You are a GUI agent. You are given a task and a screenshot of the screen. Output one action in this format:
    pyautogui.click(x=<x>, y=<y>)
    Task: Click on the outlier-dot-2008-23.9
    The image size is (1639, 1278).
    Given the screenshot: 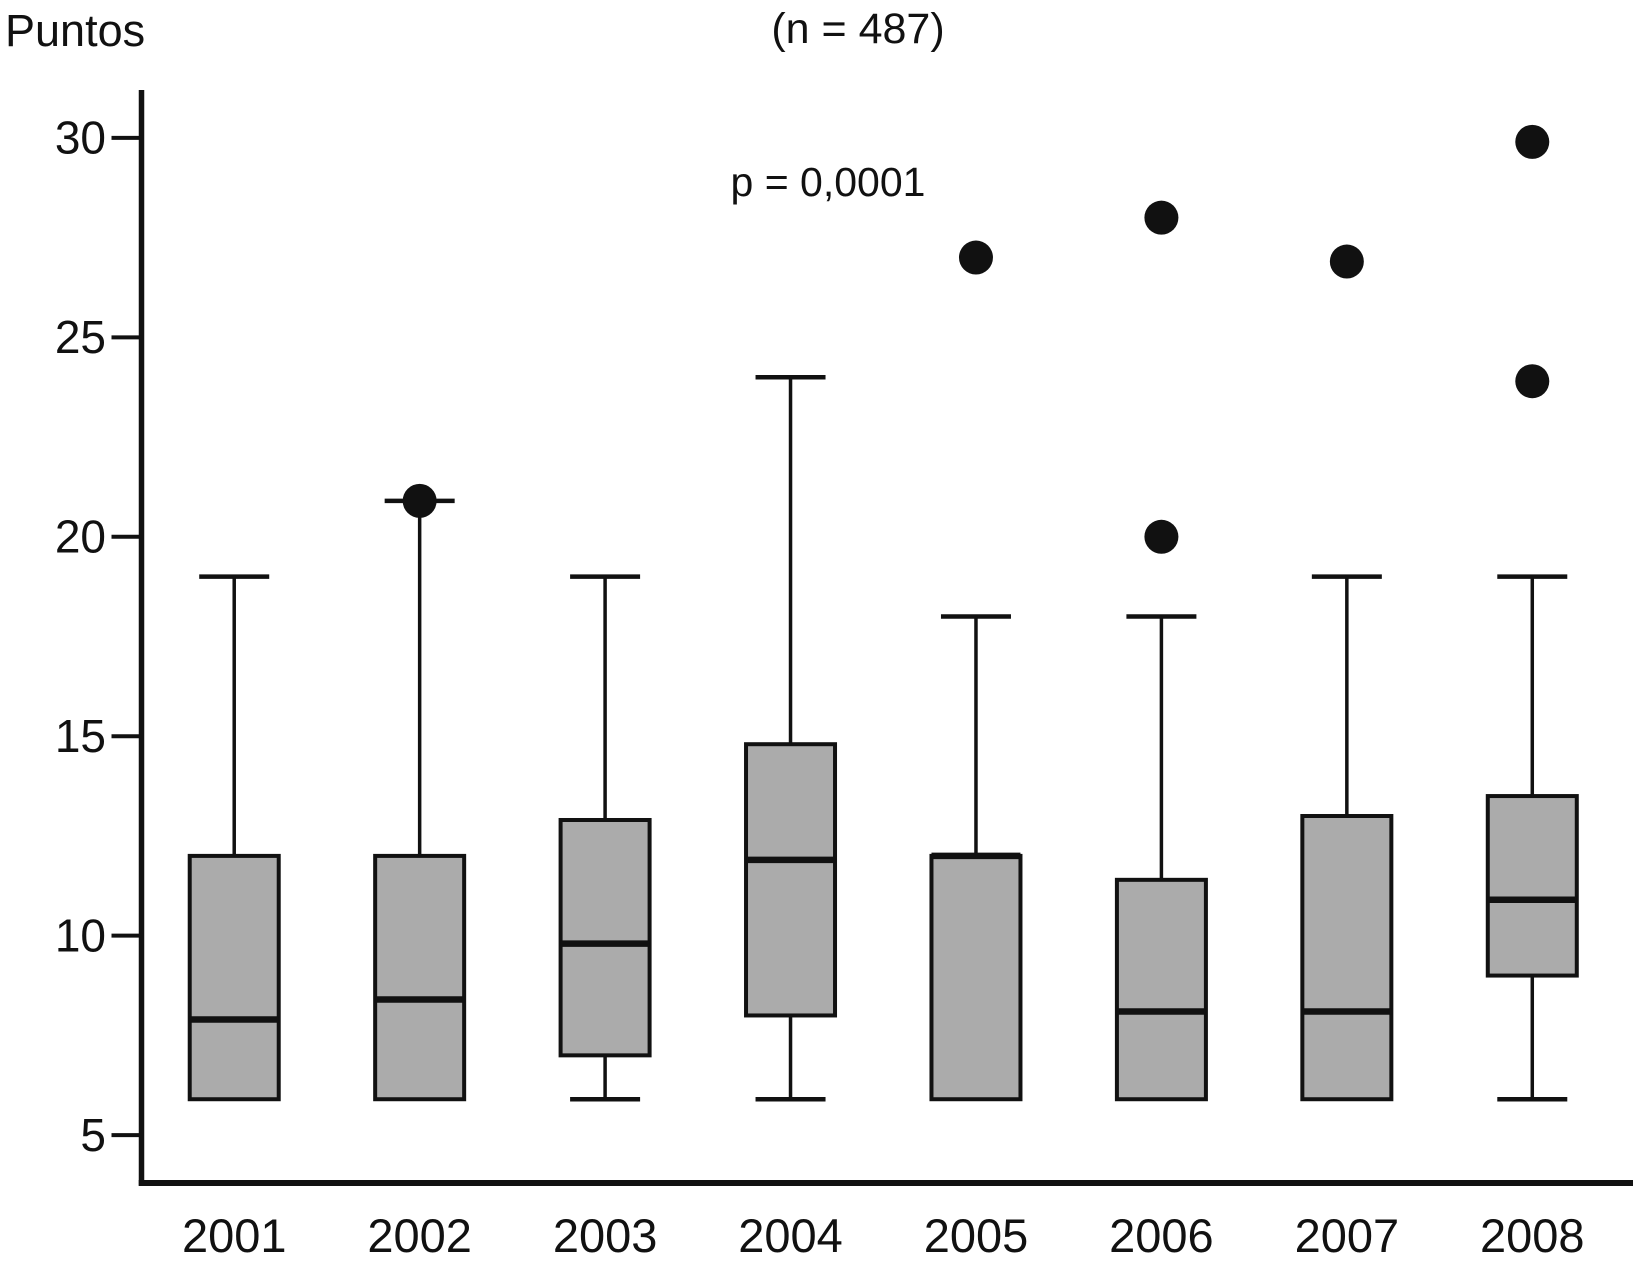 What is the action you would take?
    pyautogui.click(x=1532, y=381)
    